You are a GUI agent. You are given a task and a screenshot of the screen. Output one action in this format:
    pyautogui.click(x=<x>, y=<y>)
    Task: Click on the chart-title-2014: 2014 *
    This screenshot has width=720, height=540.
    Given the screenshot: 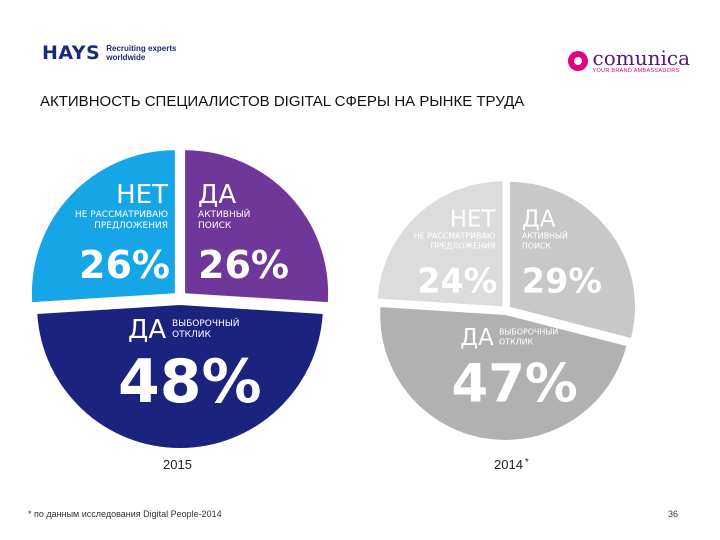 What is the action you would take?
    pyautogui.click(x=511, y=464)
    